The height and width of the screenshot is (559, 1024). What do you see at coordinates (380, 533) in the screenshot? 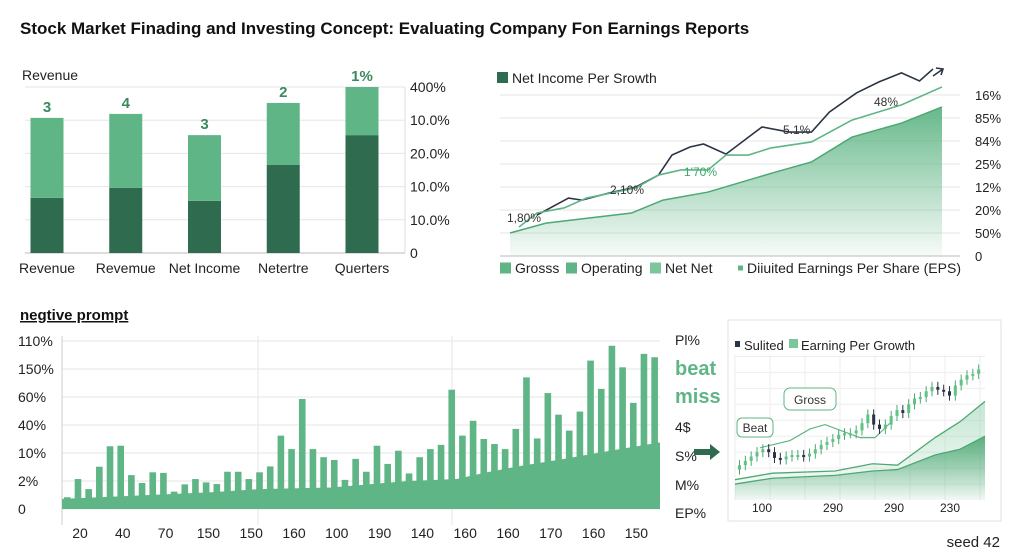
I see `chart3-xtick-label: 190` at bounding box center [380, 533].